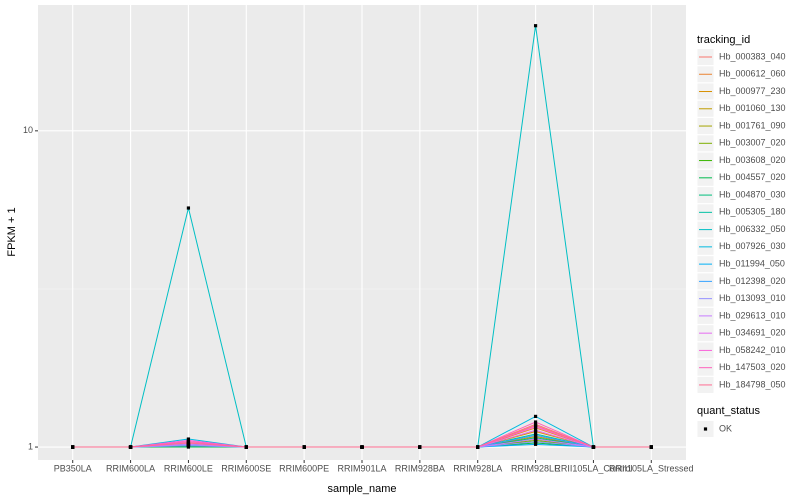 The height and width of the screenshot is (500, 800). I want to click on x-axis-title: sample_name, so click(361, 489).